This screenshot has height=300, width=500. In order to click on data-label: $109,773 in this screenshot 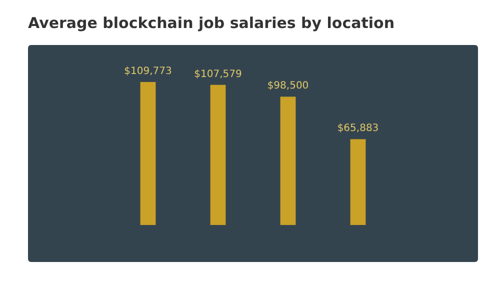, I will do `click(148, 71)`.